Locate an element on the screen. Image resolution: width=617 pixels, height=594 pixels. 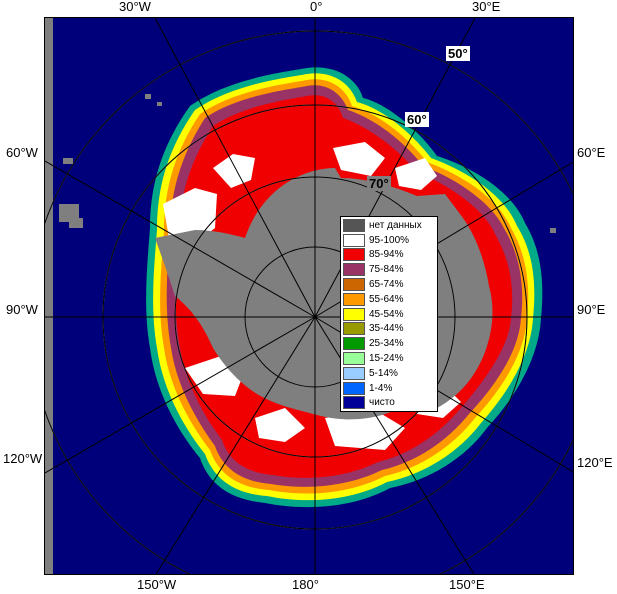
legend-item: 15-24% is located at coordinates (389, 358).